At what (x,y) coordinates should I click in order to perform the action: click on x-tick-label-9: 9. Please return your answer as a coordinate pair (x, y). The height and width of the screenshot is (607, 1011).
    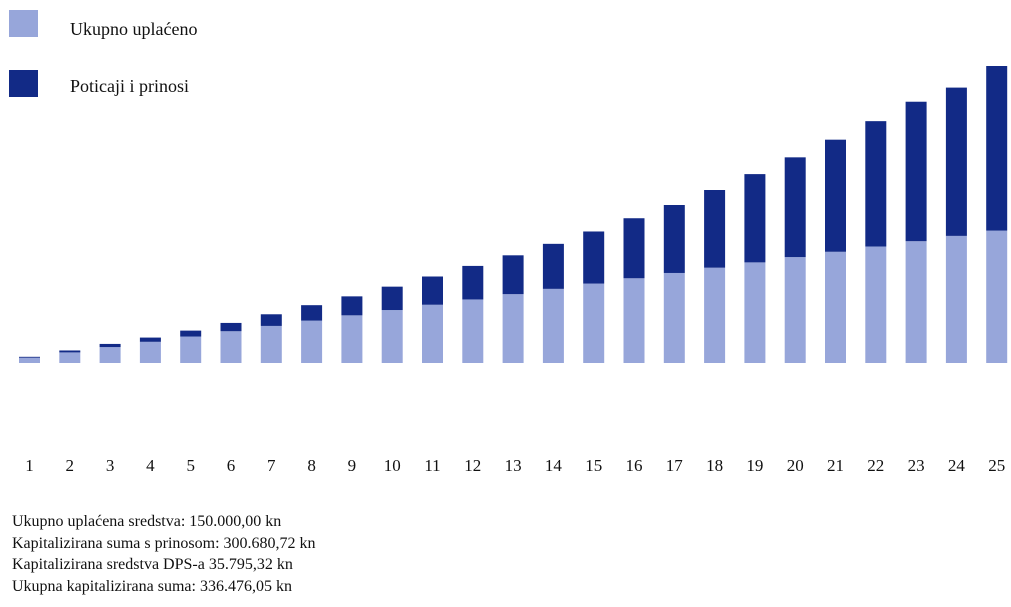
    Looking at the image, I should click on (352, 465).